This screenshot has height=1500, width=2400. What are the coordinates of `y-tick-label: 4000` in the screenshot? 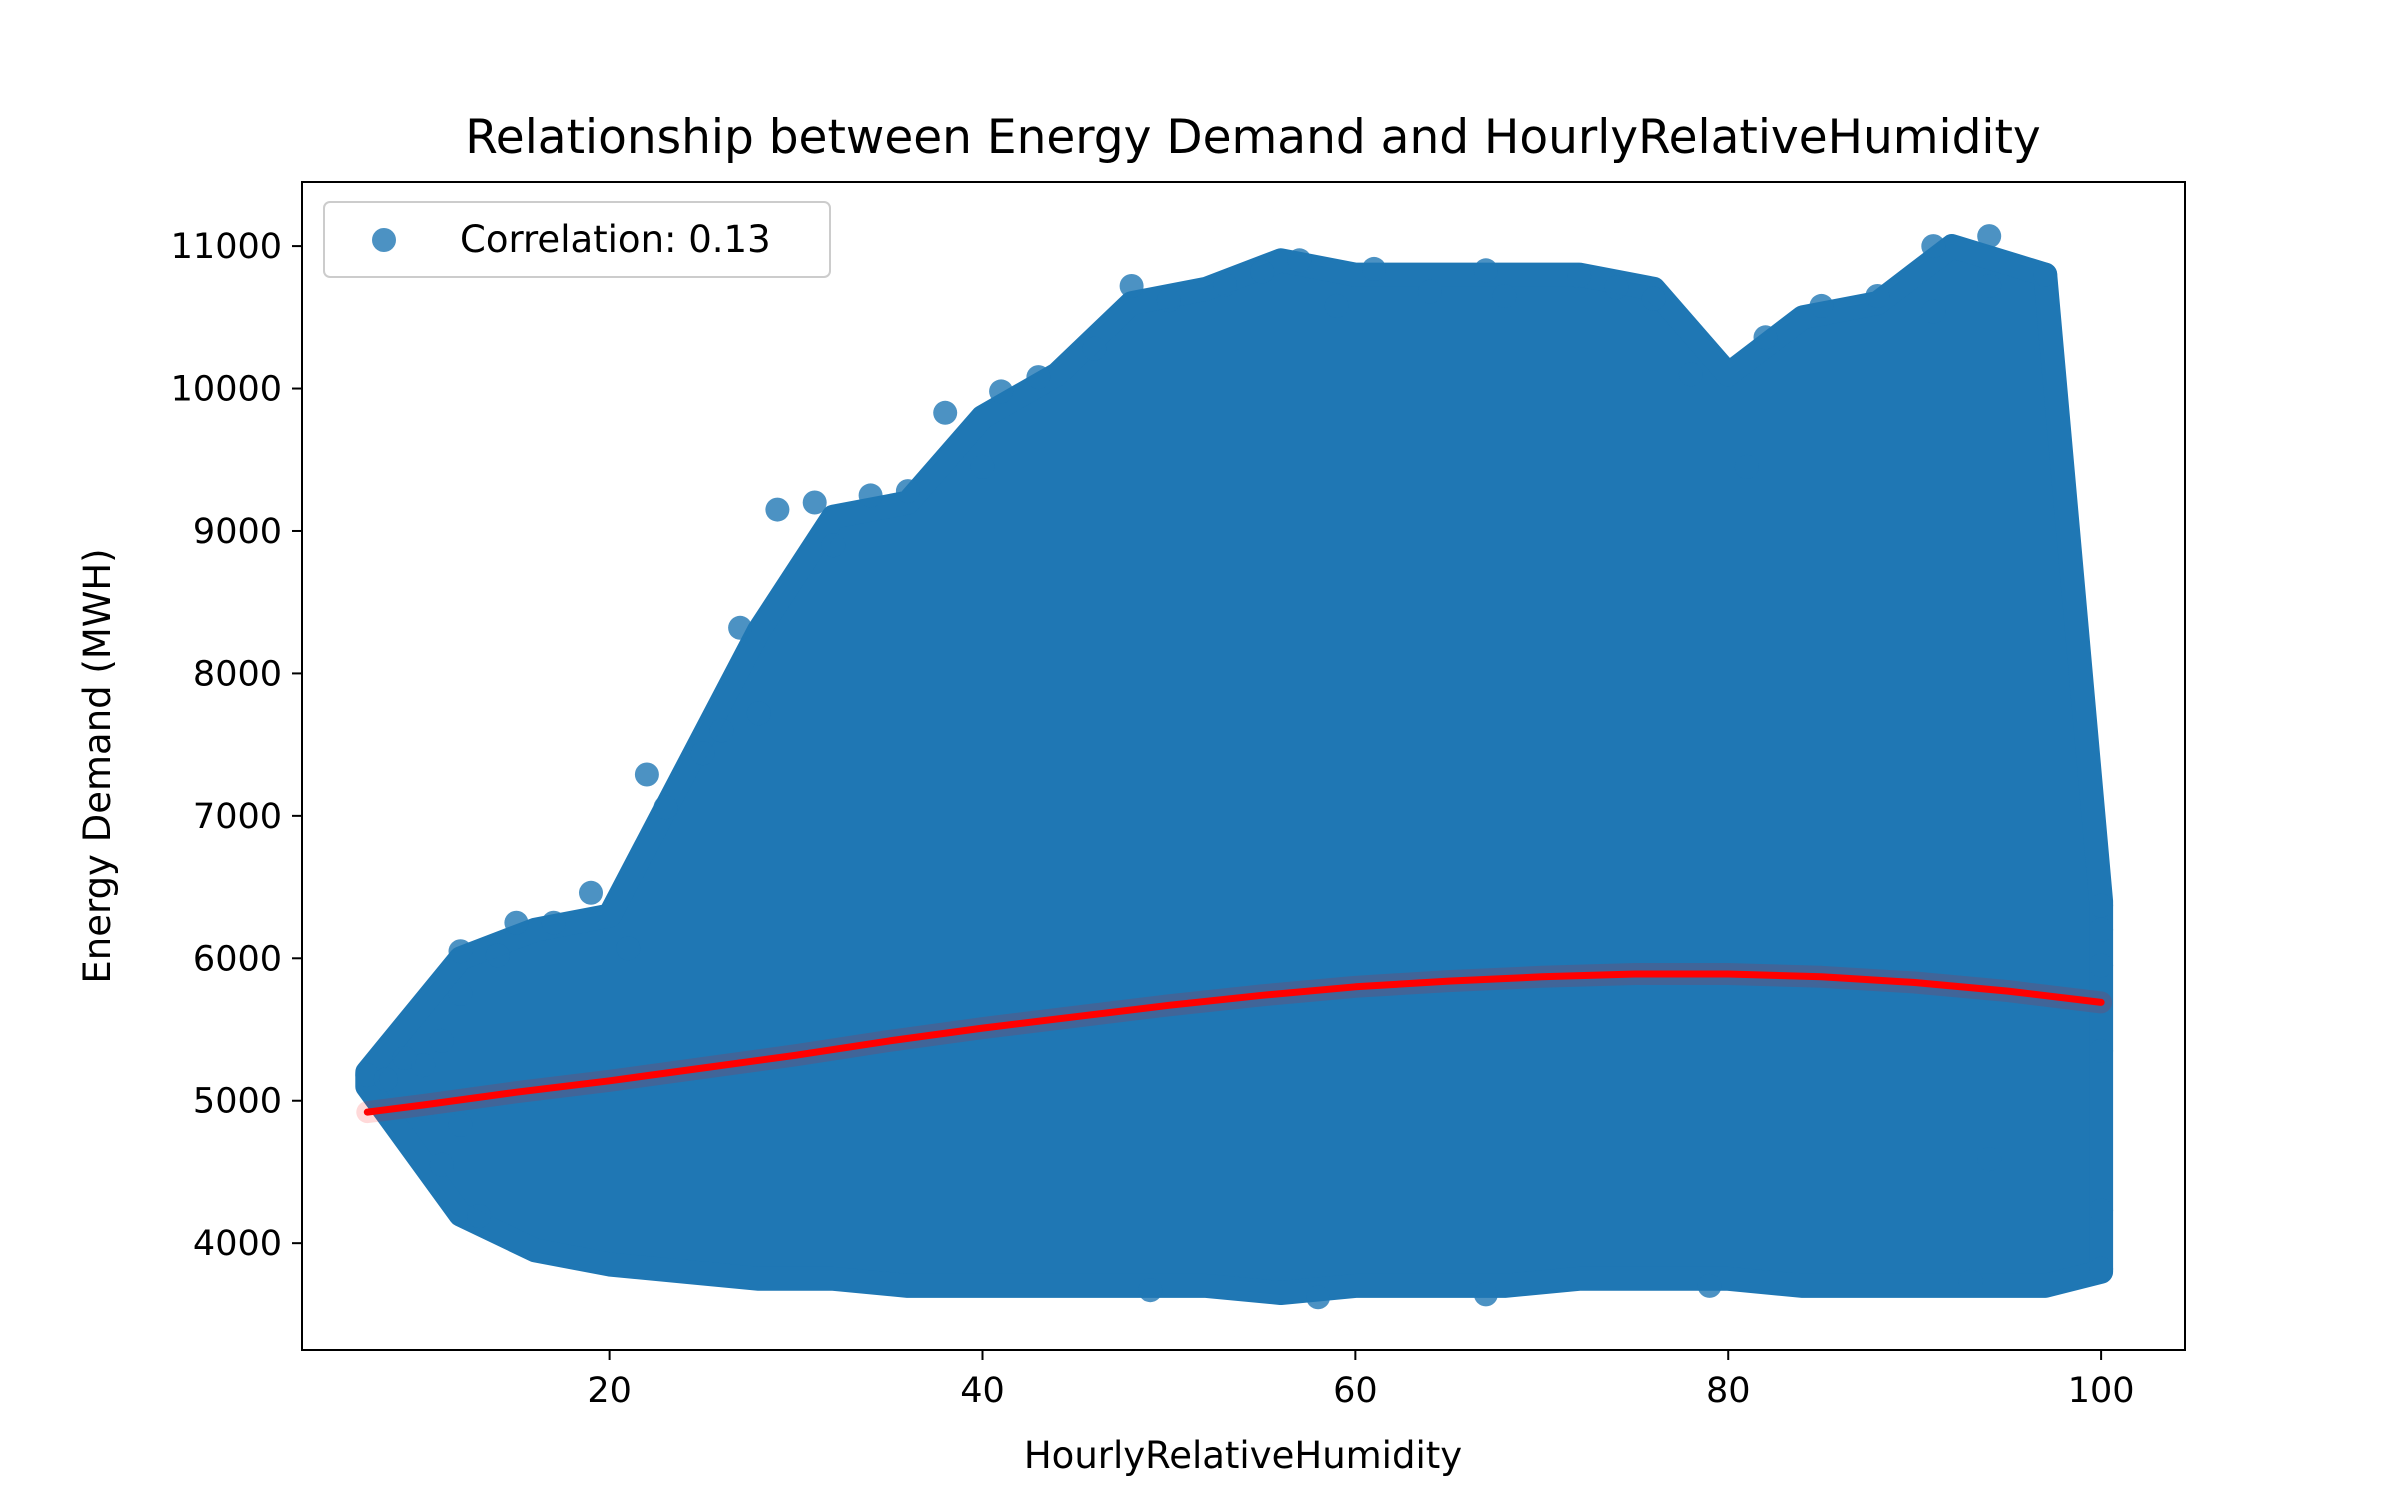 It's located at (237, 1244).